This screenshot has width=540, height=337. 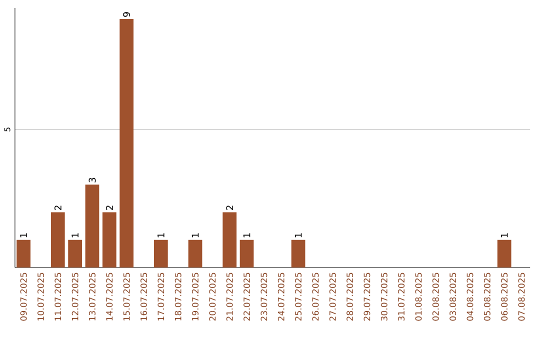 I want to click on x-tick-label: 26.07.2025, so click(x=315, y=297).